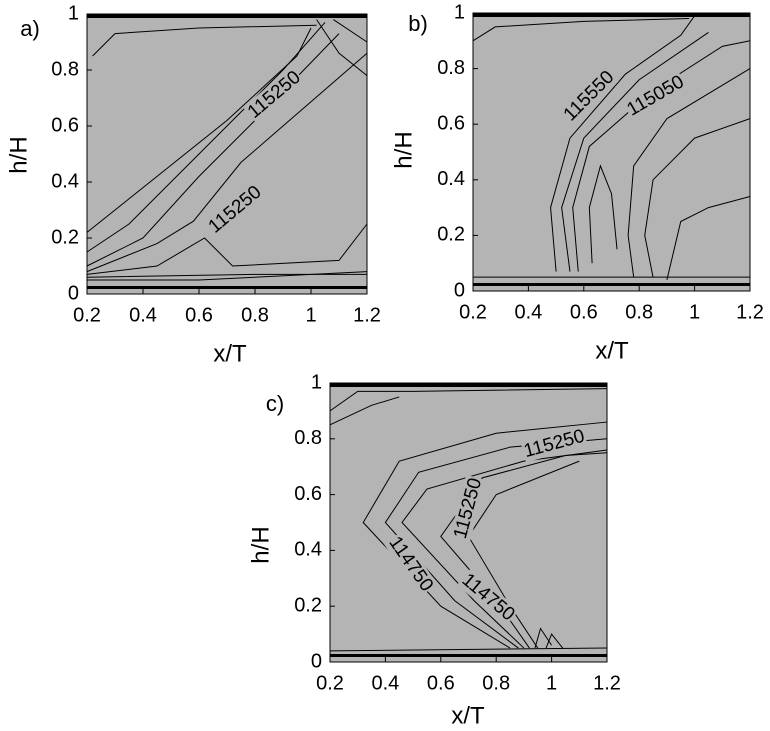 Image resolution: width=770 pixels, height=731 pixels. What do you see at coordinates (418, 23) in the screenshot?
I see `panel-label: b)` at bounding box center [418, 23].